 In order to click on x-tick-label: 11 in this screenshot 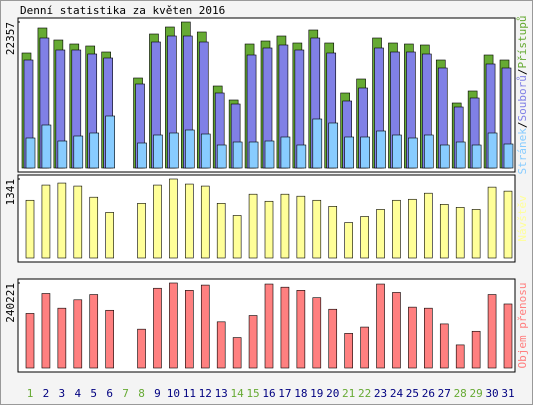, I will do `click(189, 393)`.